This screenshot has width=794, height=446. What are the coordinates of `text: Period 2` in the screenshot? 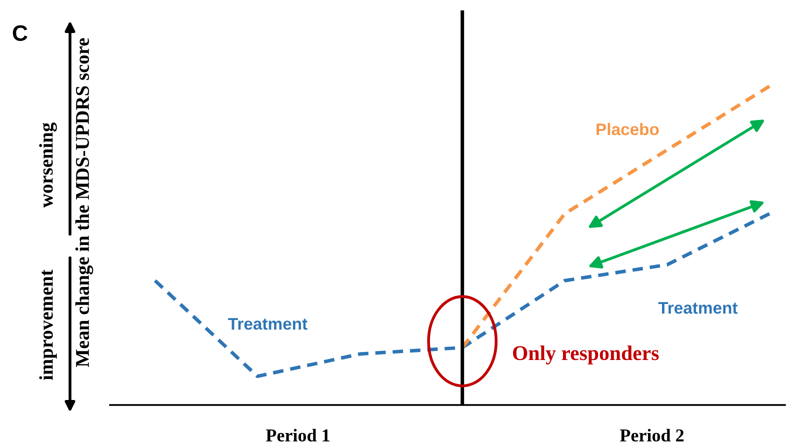 It's located at (652, 435).